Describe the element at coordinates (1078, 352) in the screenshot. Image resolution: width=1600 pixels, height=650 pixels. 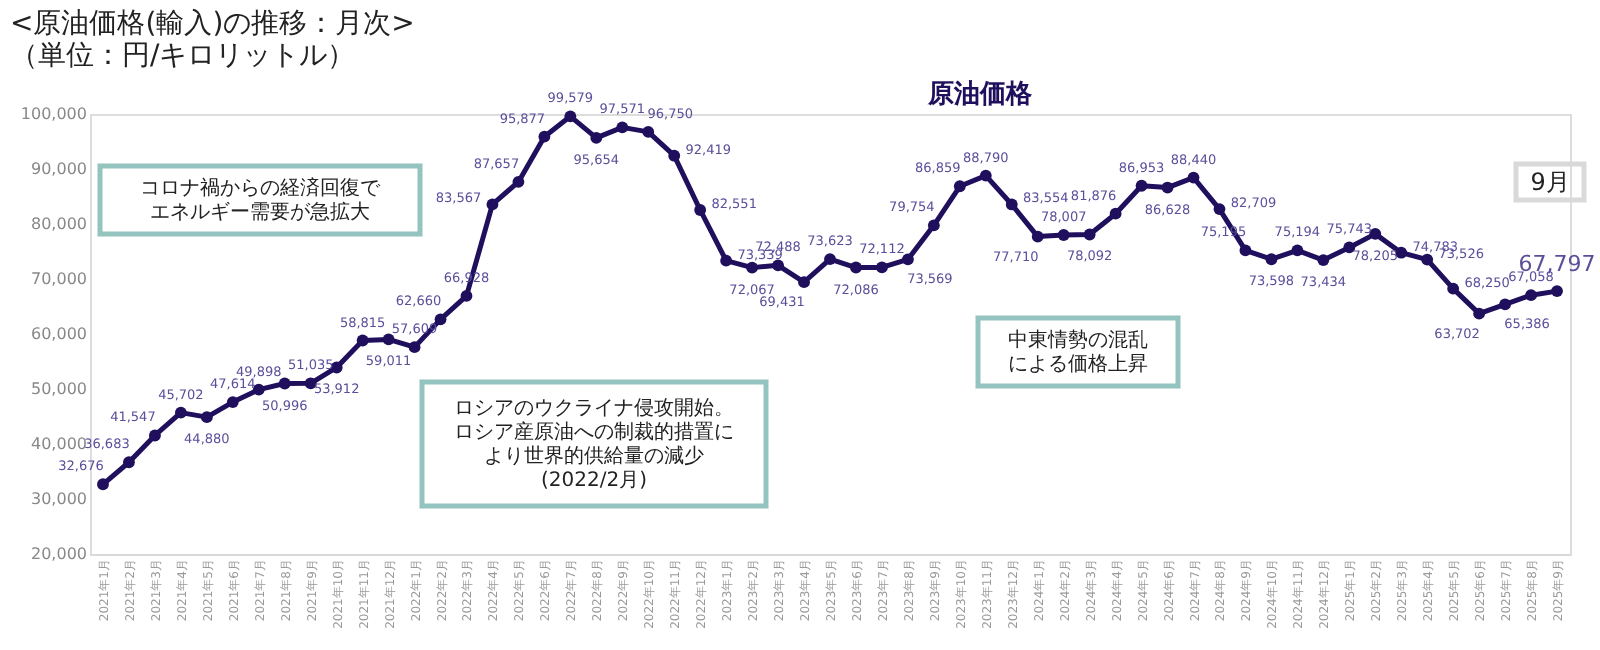
I see `annotation: 中東情勢の混乱による価格上昇` at that location.